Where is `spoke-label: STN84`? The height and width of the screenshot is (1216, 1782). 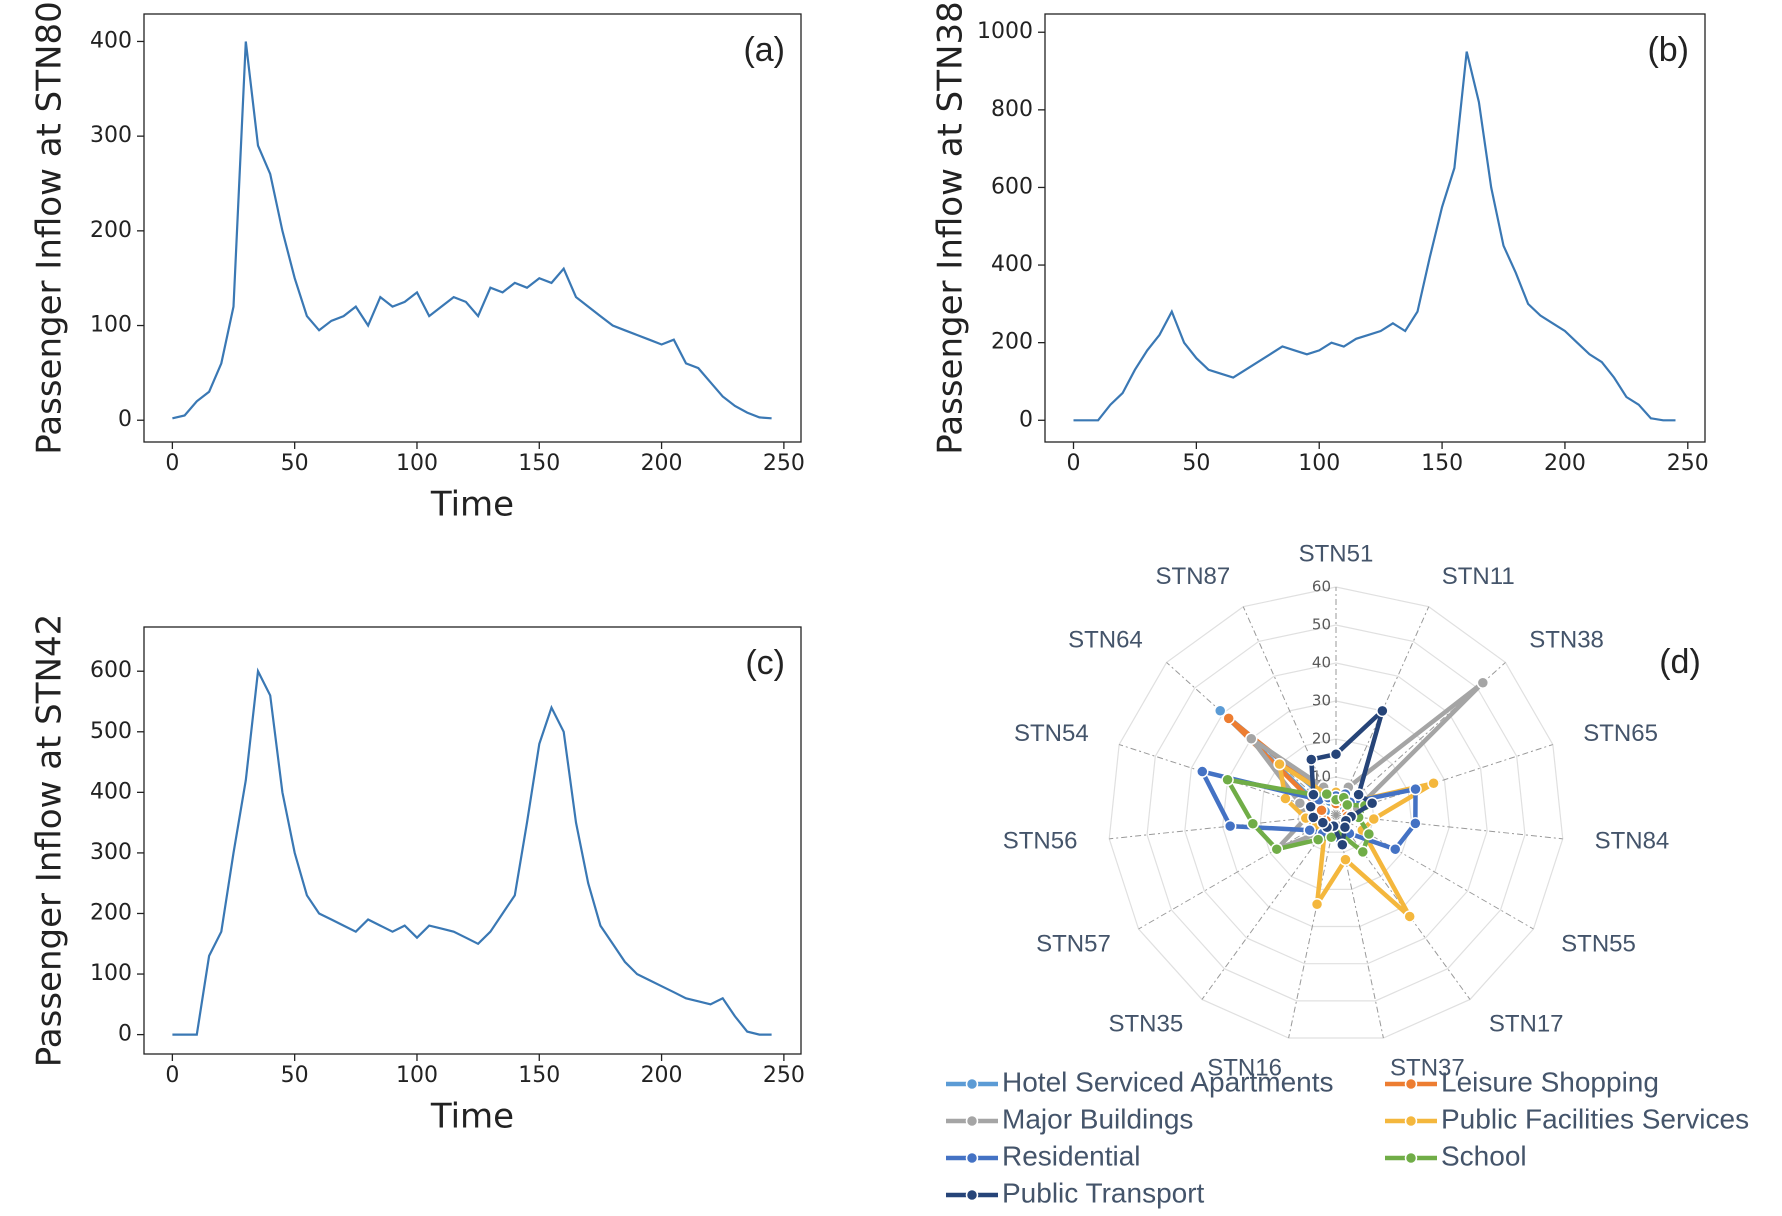 spoke-label: STN84 is located at coordinates (1632, 841).